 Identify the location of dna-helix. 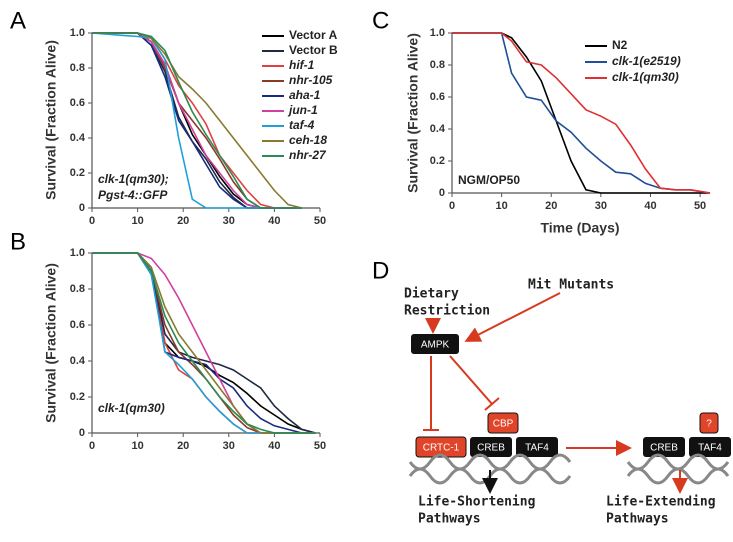
(678, 469).